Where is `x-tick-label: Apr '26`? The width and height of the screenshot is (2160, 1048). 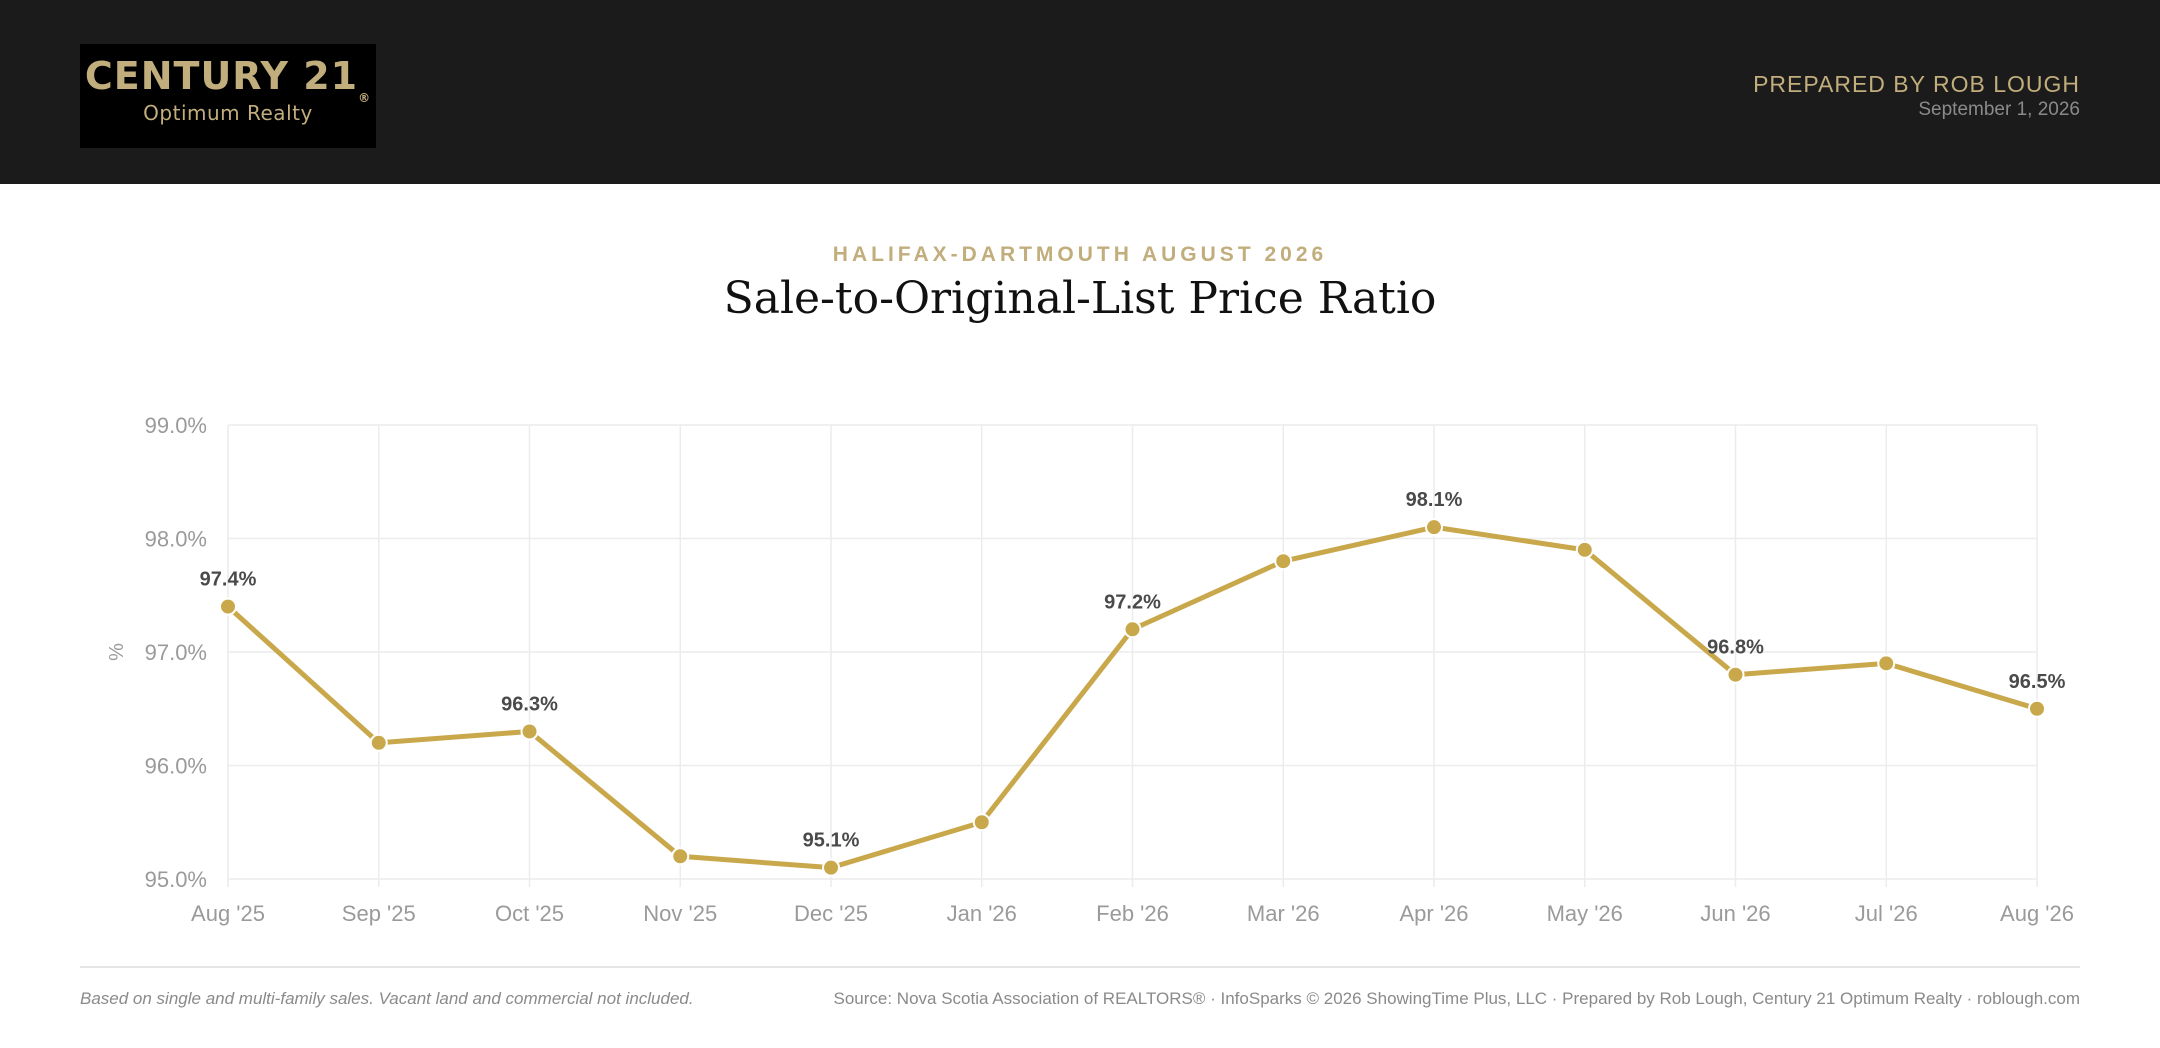
x-tick-label: Apr '26 is located at coordinates (1433, 913).